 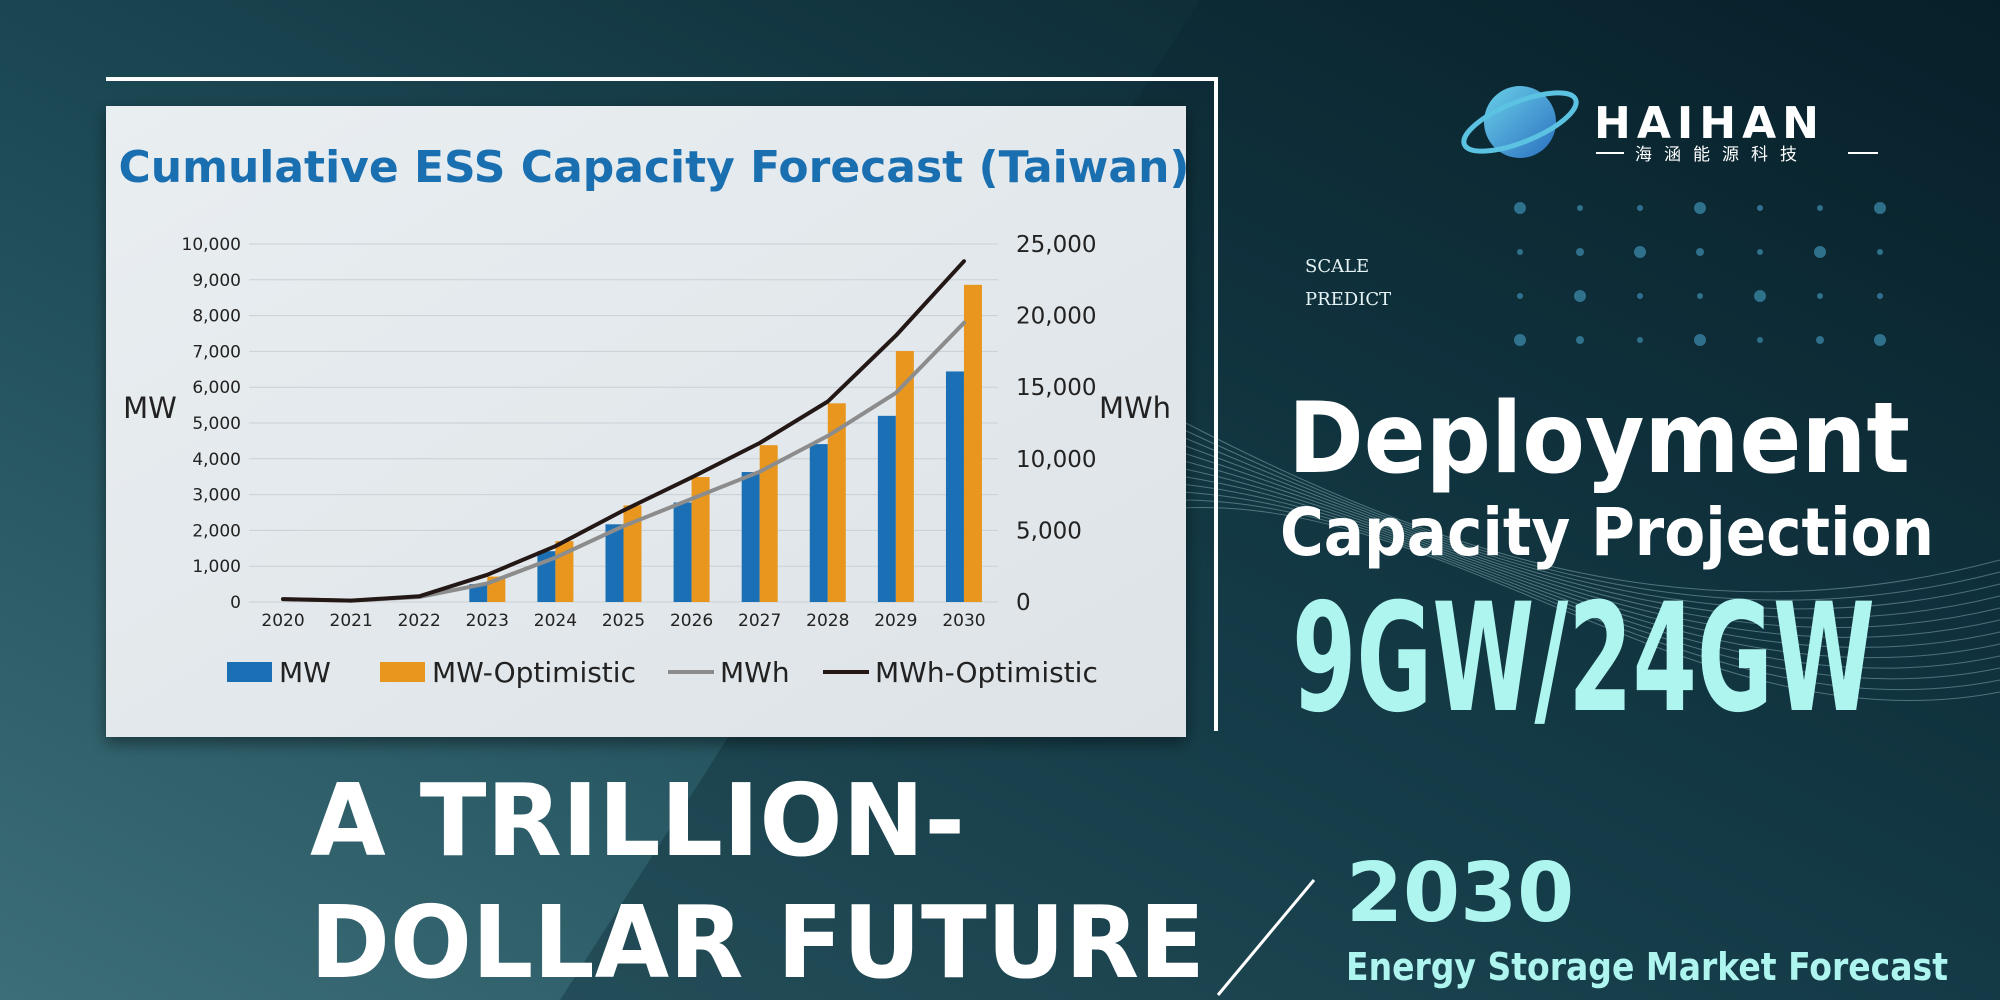 What do you see at coordinates (1607, 532) in the screenshot?
I see `subheading: Capacity Projection` at bounding box center [1607, 532].